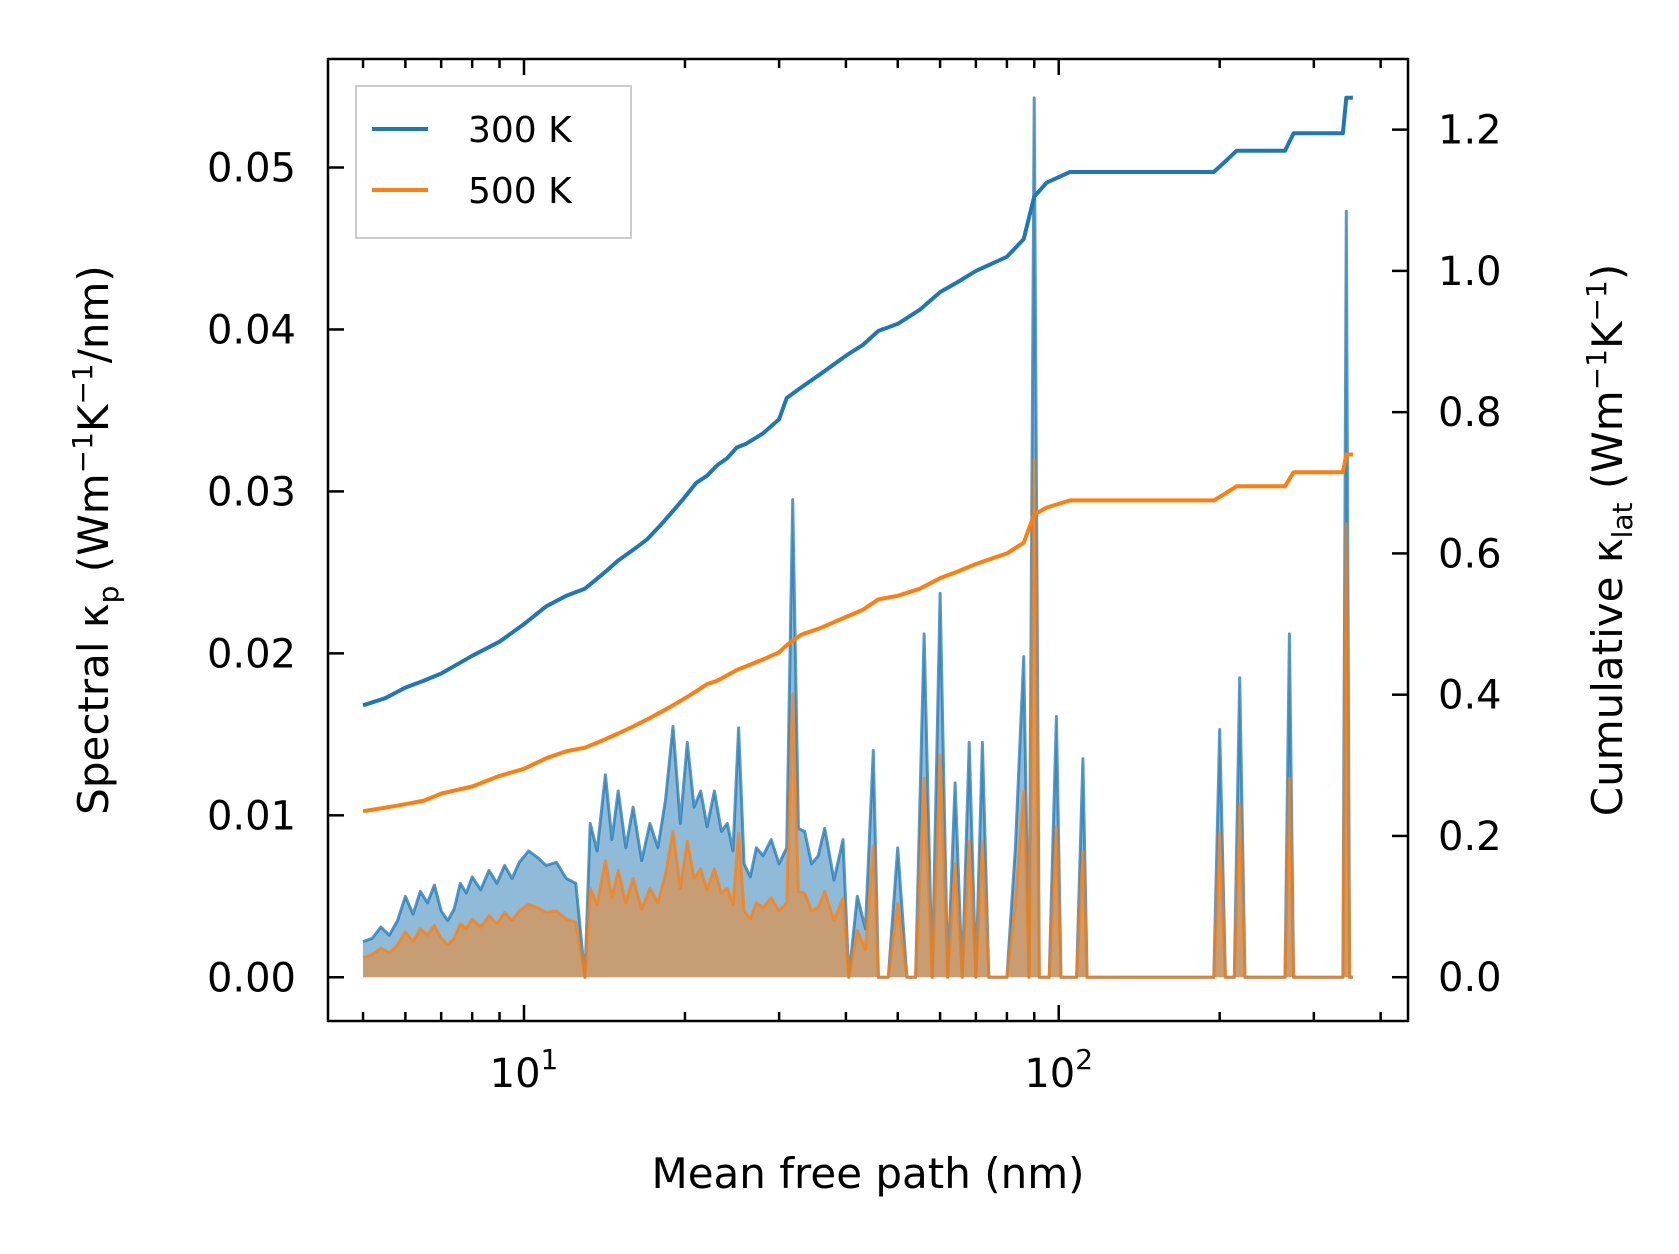  Describe the element at coordinates (251, 654) in the screenshot. I see `y-left-tick-label: 0.02` at that location.